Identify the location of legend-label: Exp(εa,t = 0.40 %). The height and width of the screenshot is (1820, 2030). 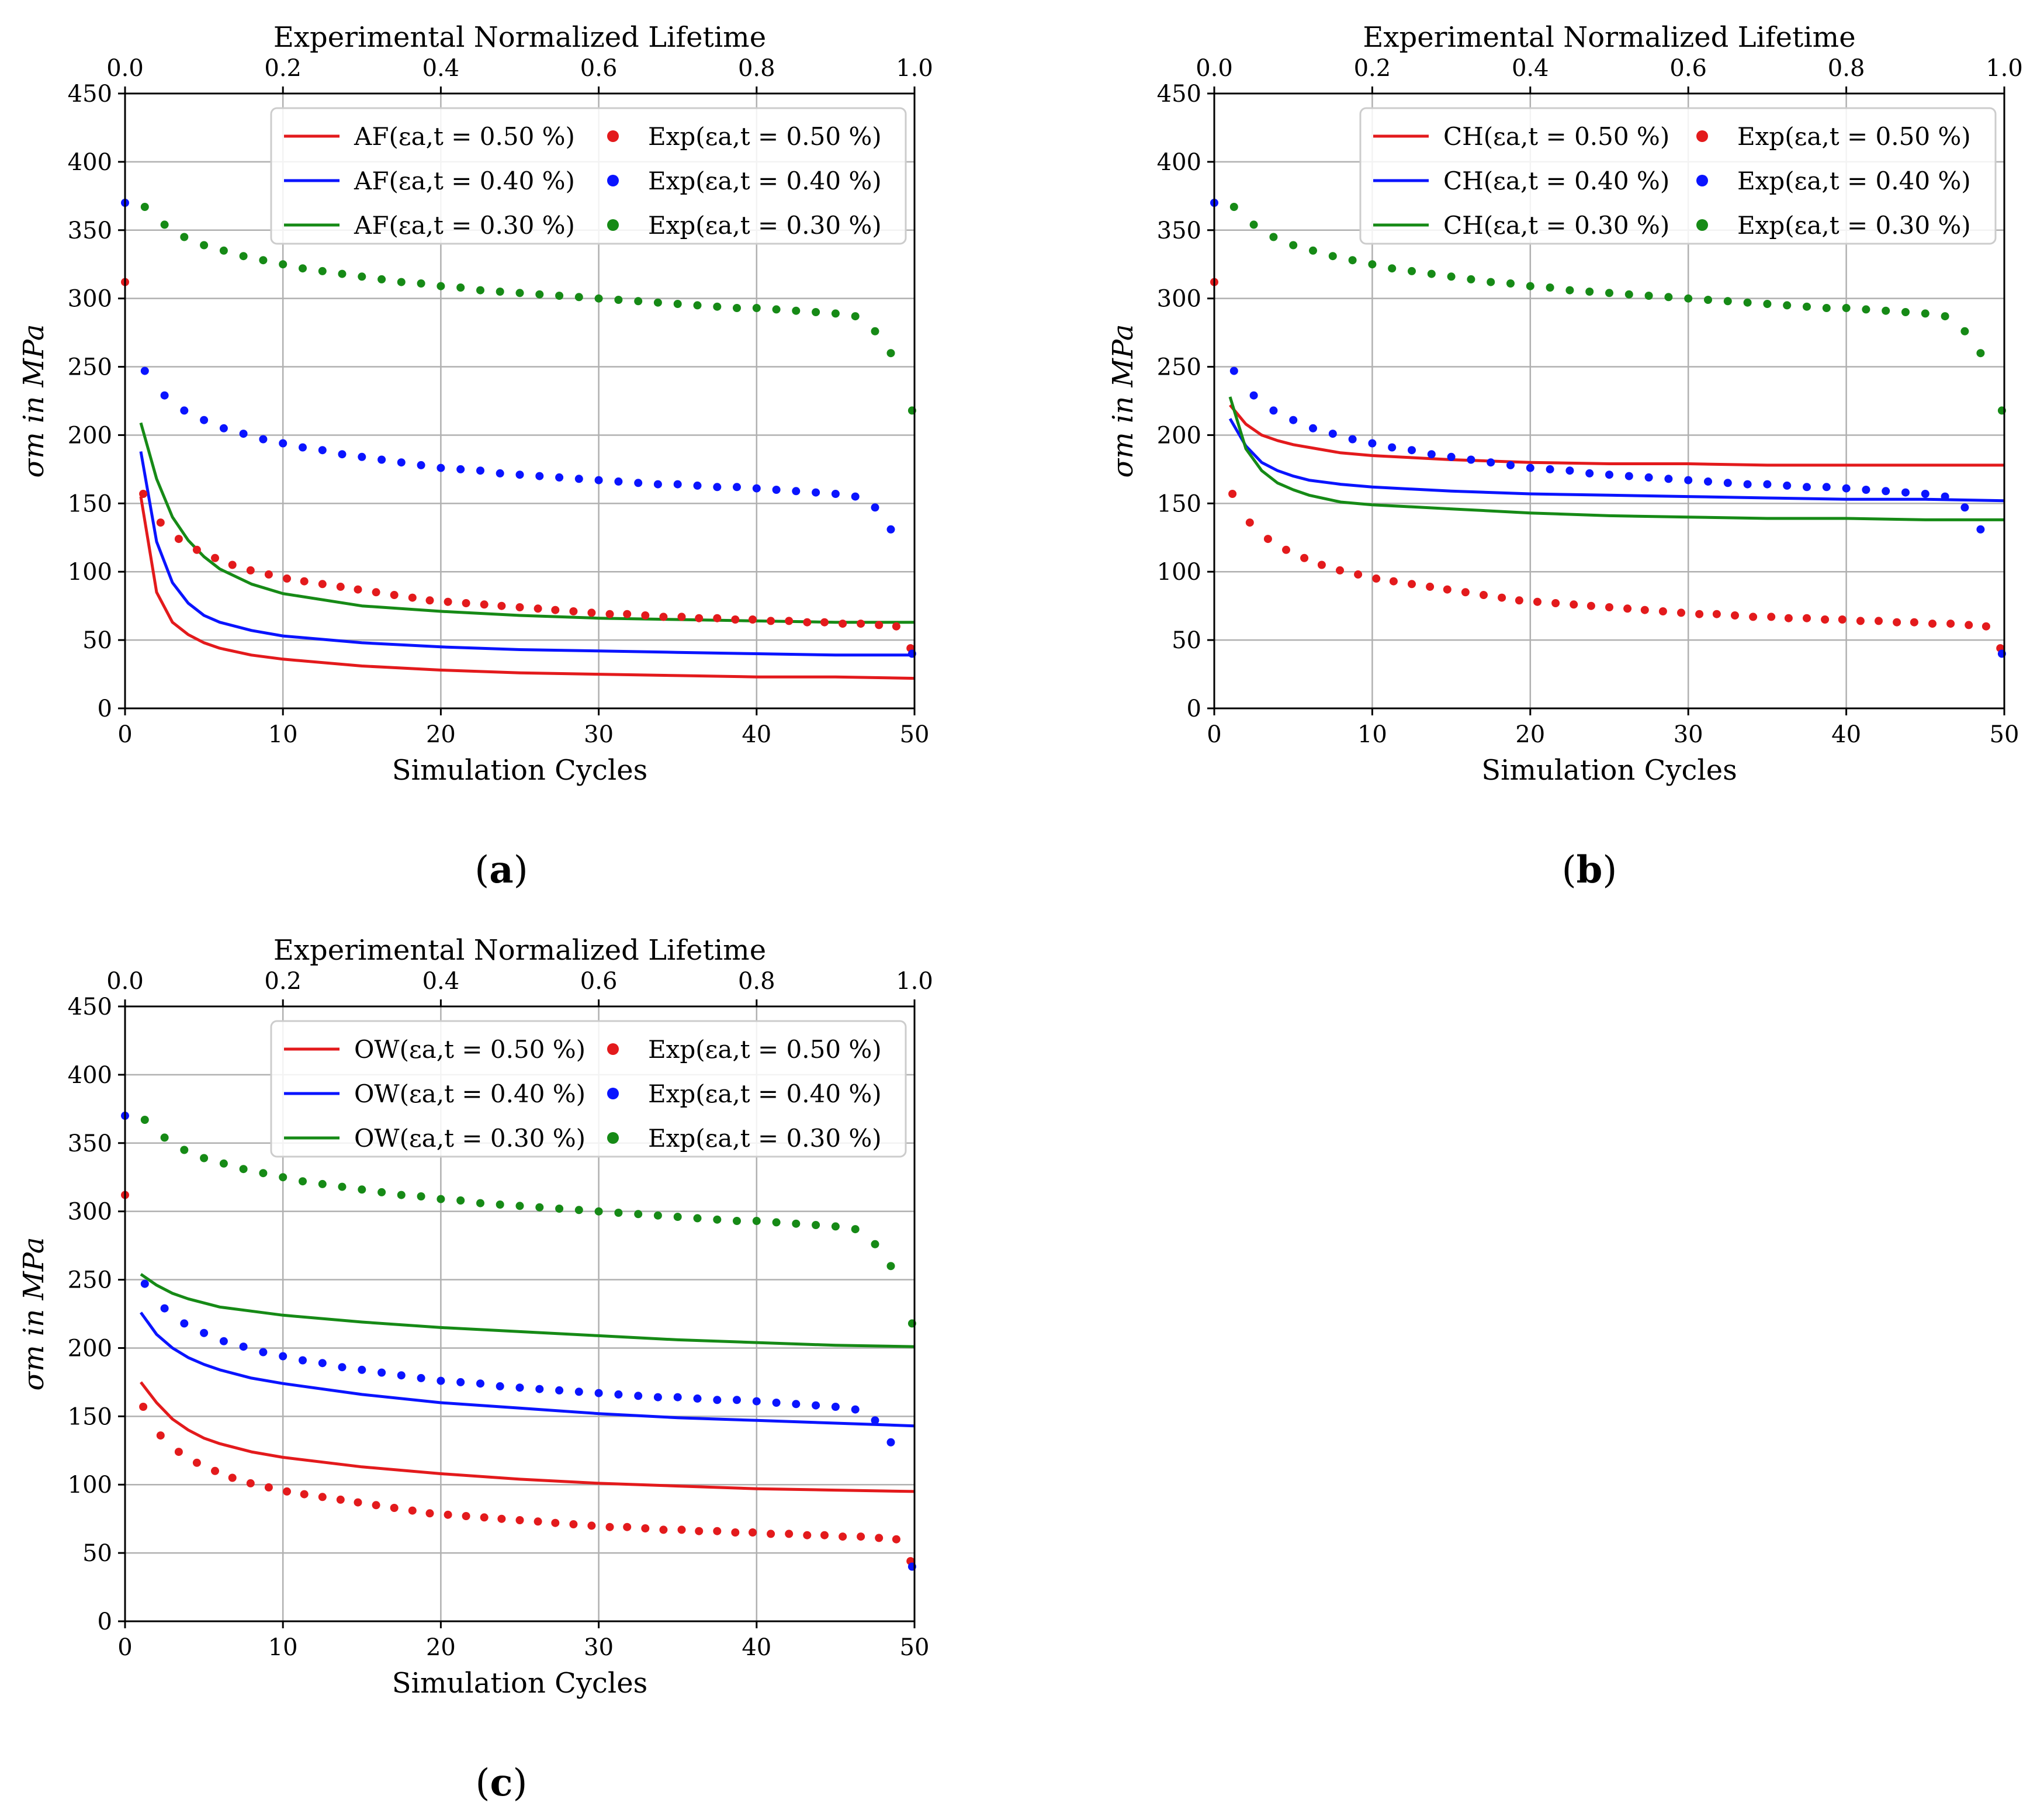
(765, 1093).